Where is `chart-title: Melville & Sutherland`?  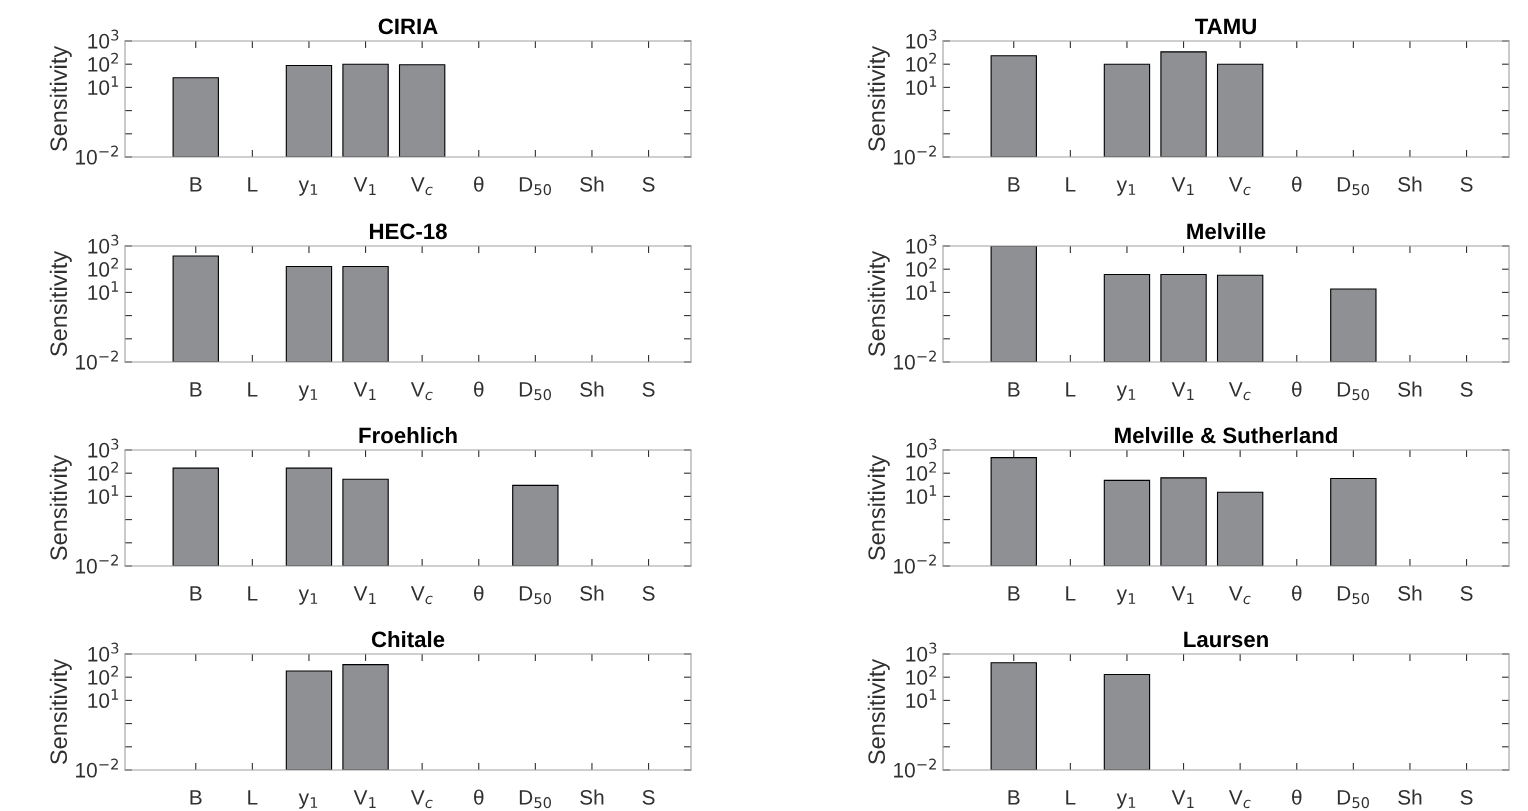
chart-title: Melville & Sutherland is located at coordinates (1226, 435).